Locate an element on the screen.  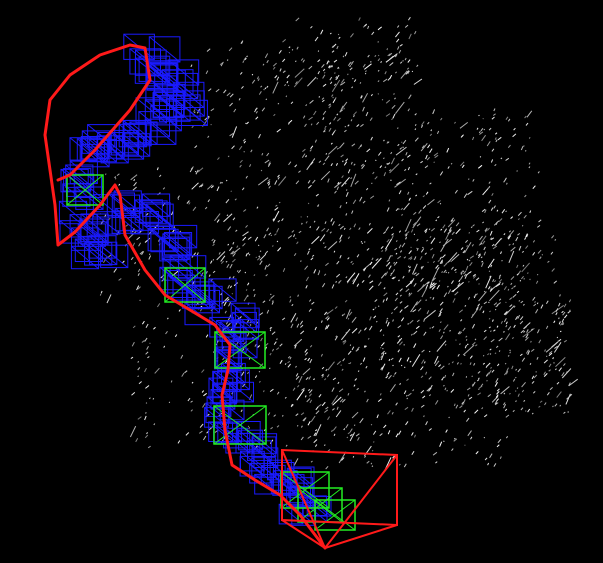
keyframe-edge is located at coordinates (185, 285).